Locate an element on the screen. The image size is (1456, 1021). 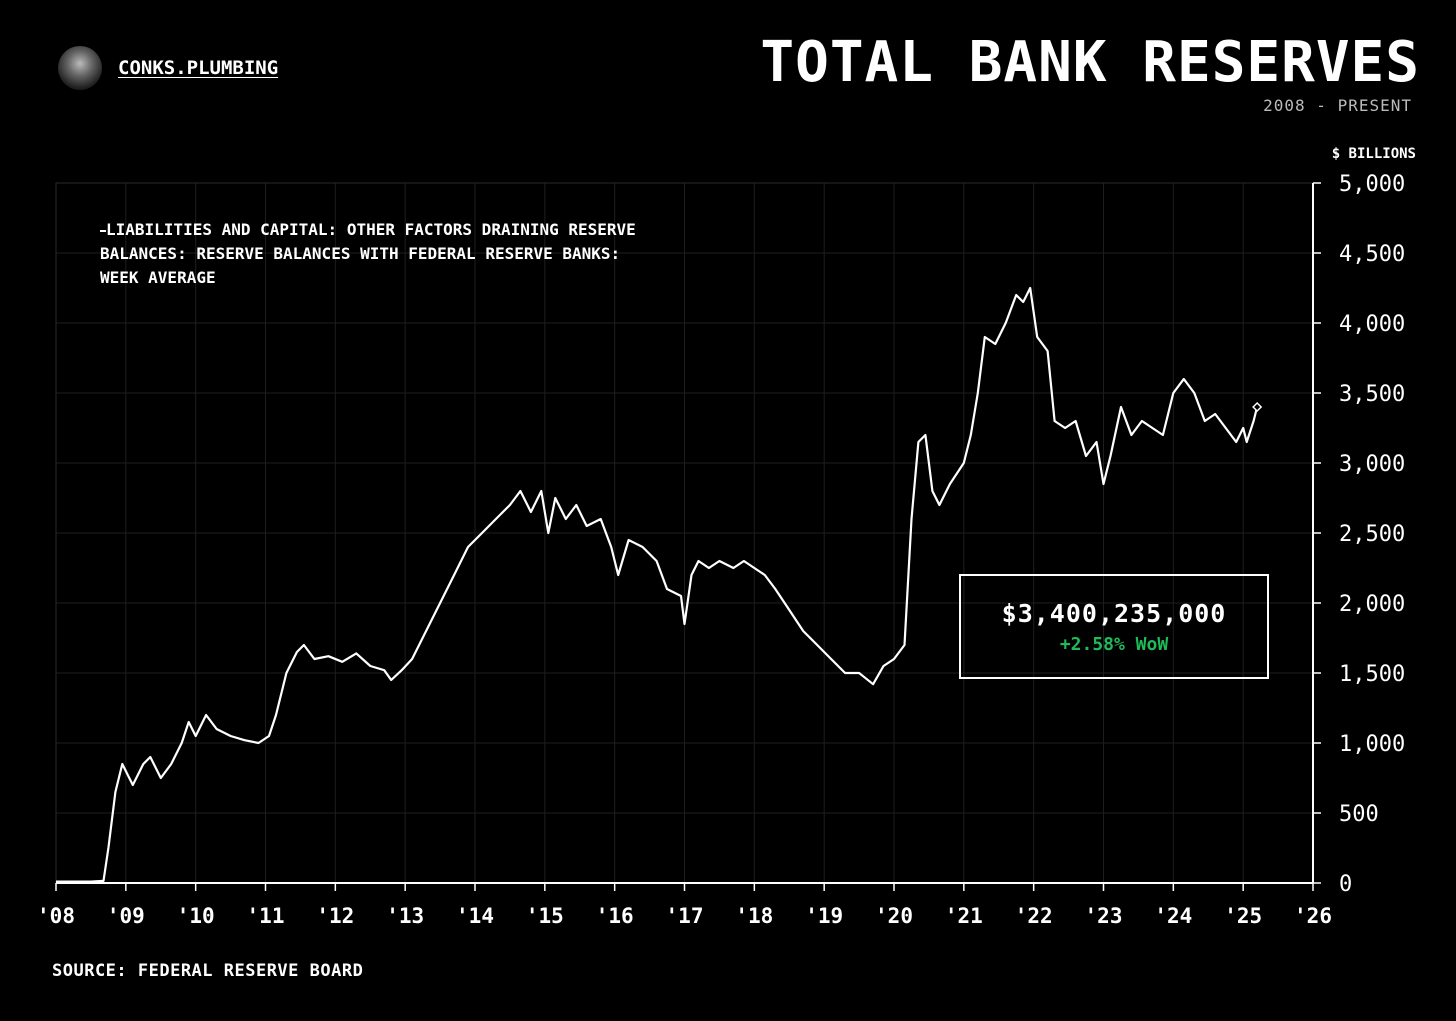
x-tick-label: '09 is located at coordinates (126, 916).